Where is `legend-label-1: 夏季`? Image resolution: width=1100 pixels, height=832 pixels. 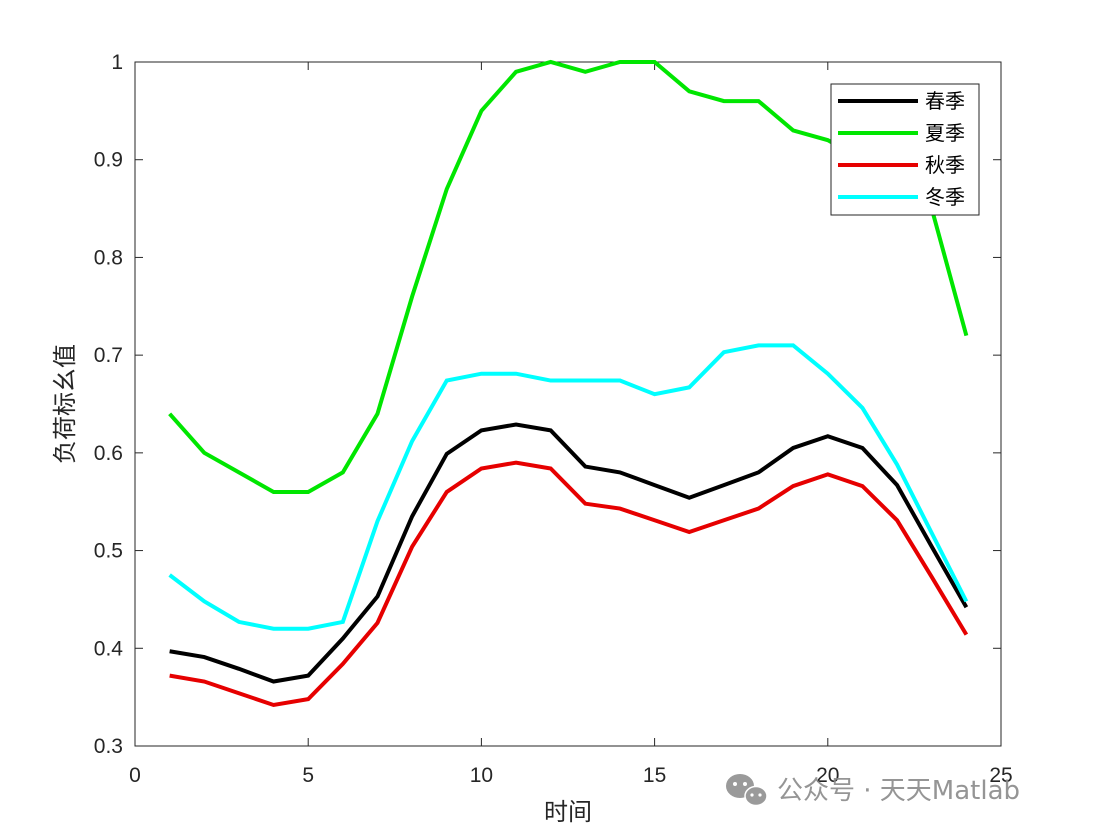
legend-label-1: 夏季 is located at coordinates (945, 133).